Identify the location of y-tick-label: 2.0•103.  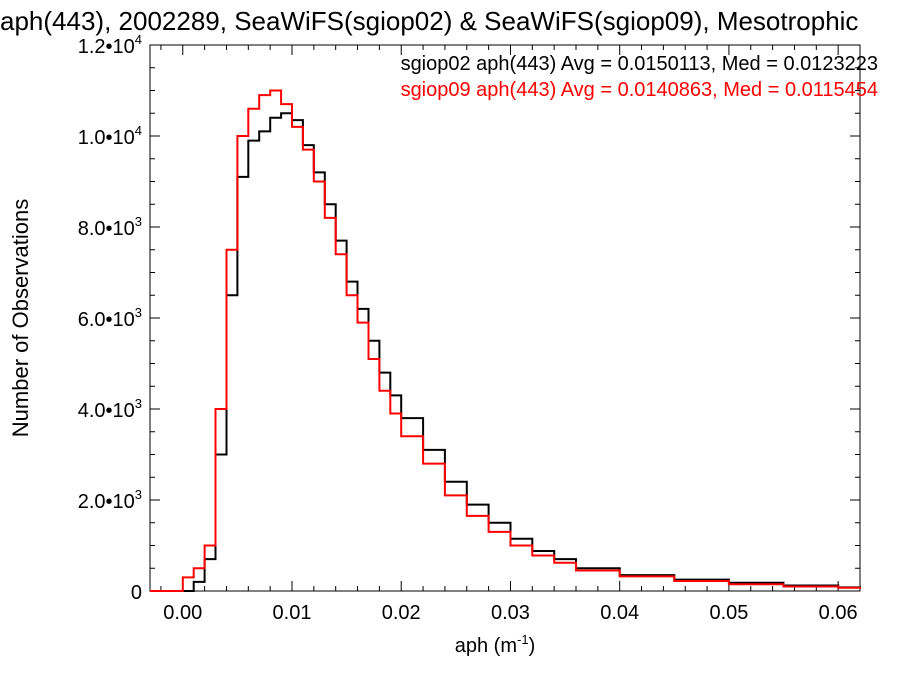
(110, 500).